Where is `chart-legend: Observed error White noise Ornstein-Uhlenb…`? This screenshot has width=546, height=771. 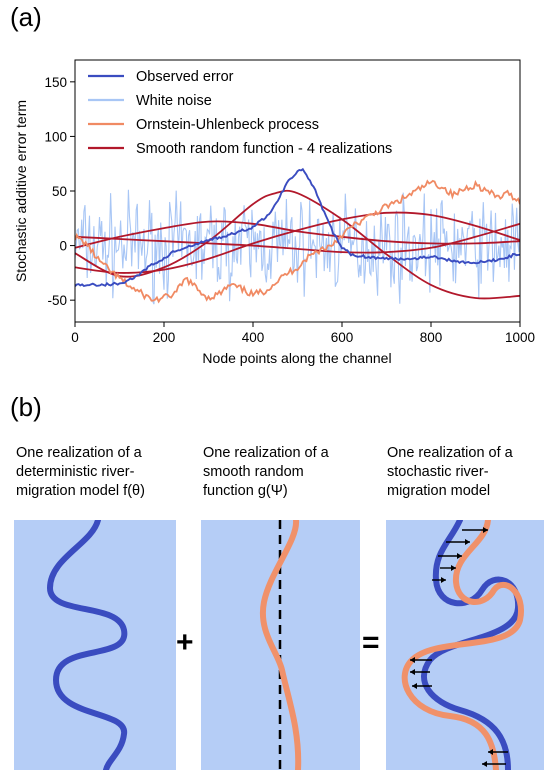
chart-legend: Observed error White noise Ornstein-Uhlenb… is located at coordinates (240, 113).